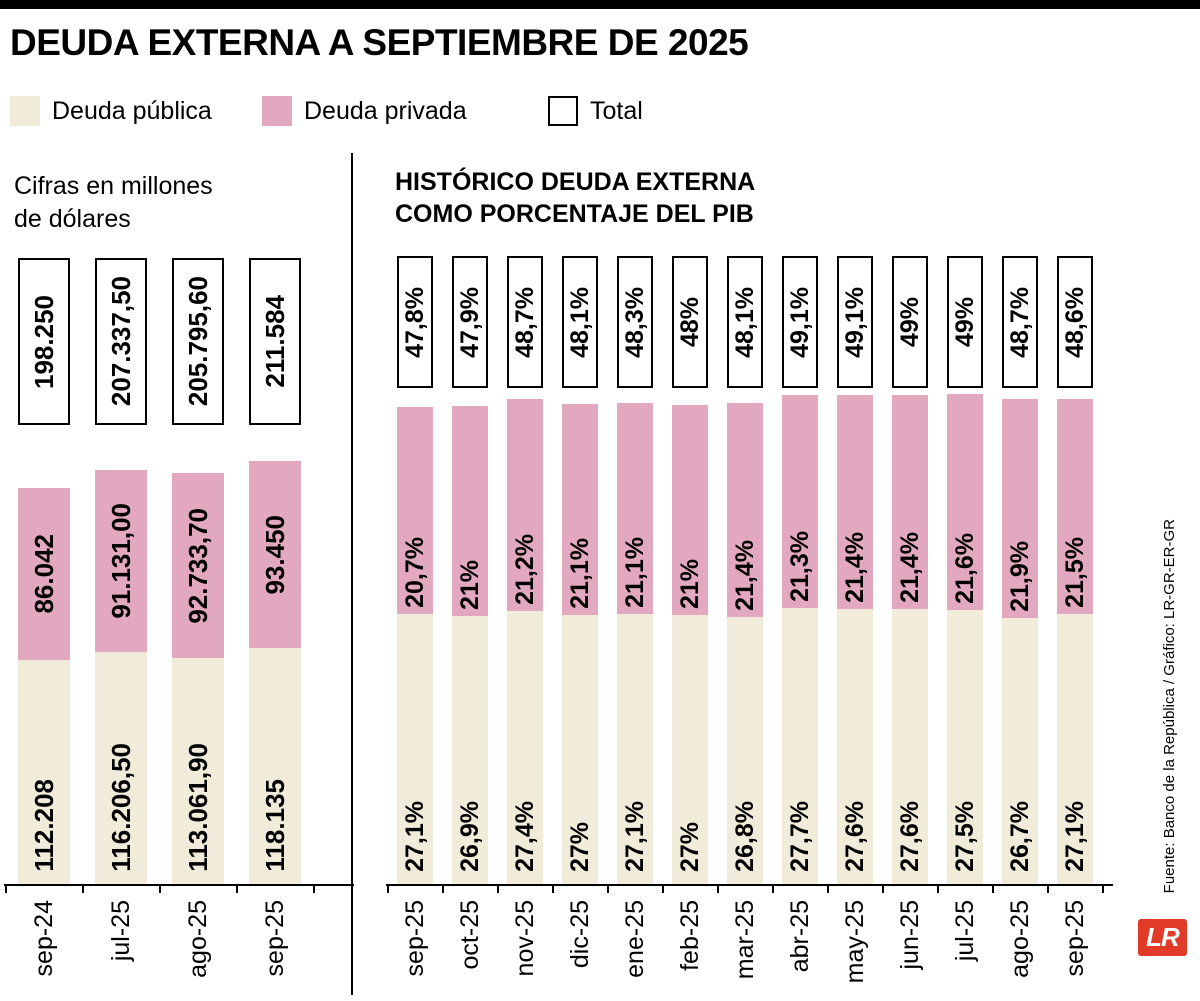  What do you see at coordinates (121, 609) in the screenshot?
I see `bar-group: 207.337,50 91.131,00 116.206,50 jul-25` at bounding box center [121, 609].